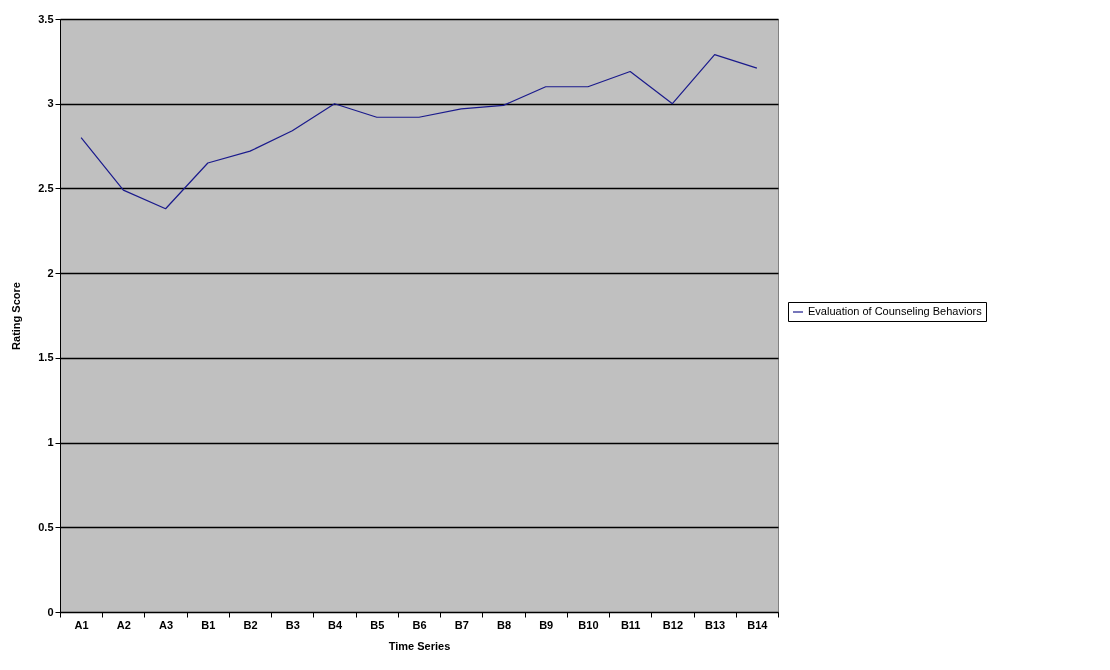  I want to click on x-tick-label: B9, so click(546, 624).